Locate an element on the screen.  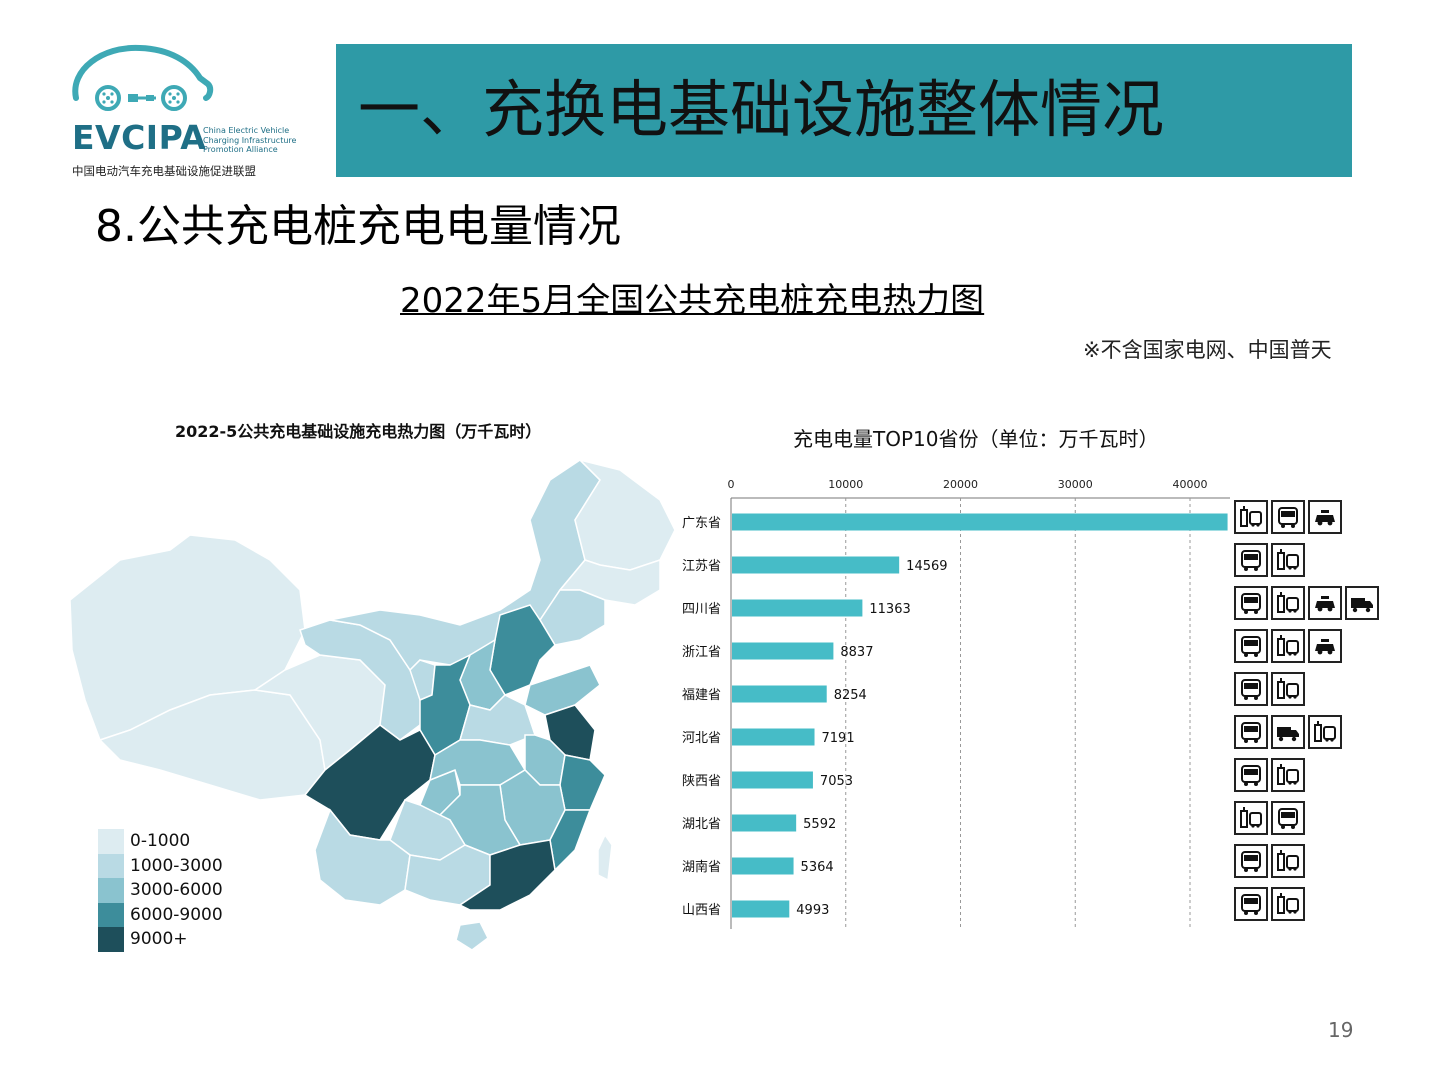
category-label: 陕西省 is located at coordinates (701, 781).